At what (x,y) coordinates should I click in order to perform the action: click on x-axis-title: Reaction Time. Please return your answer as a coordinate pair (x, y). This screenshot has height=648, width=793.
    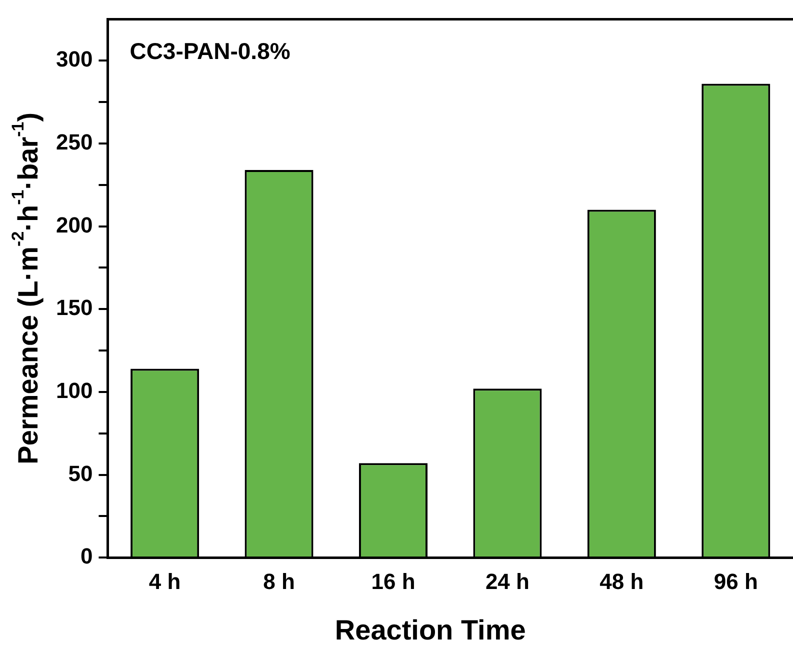
    Looking at the image, I should click on (430, 630).